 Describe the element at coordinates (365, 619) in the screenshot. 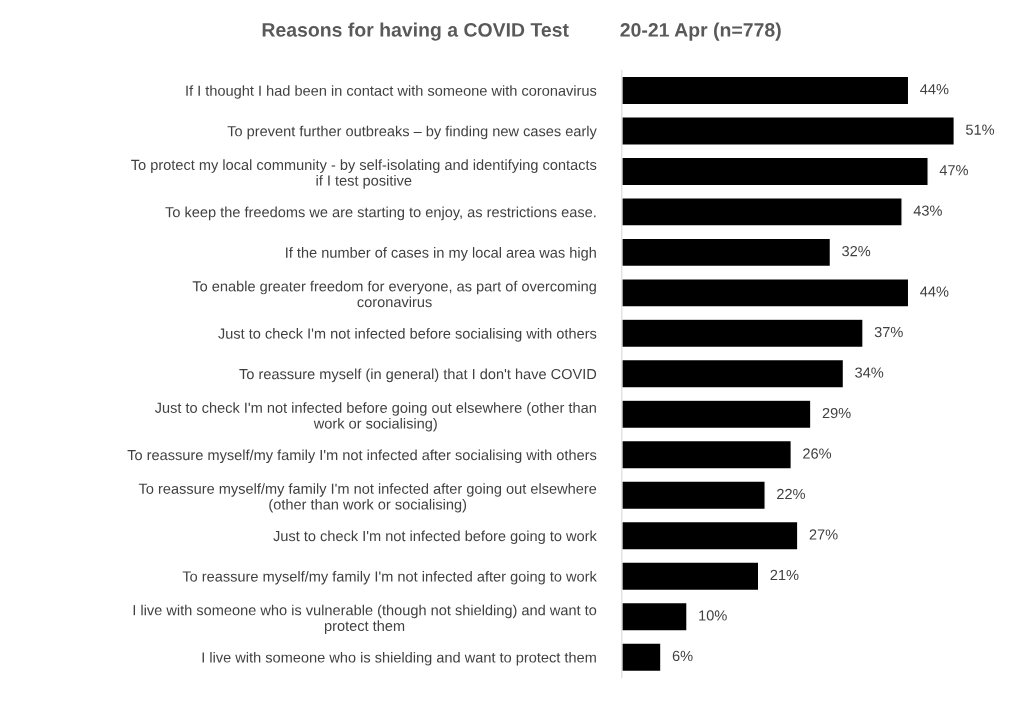

I see `y-tick-label: I live with someone who is vulnerable (though not shielding) and want to protect them` at that location.